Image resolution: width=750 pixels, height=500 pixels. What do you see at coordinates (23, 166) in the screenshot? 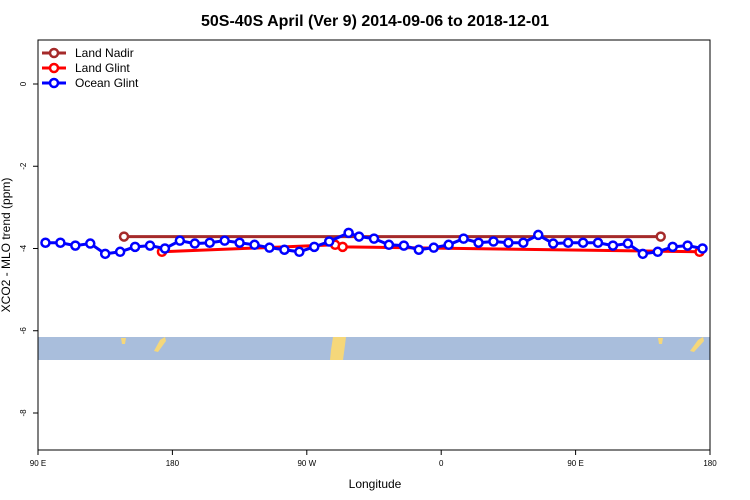
I see `y-tick-label: -2` at bounding box center [23, 166].